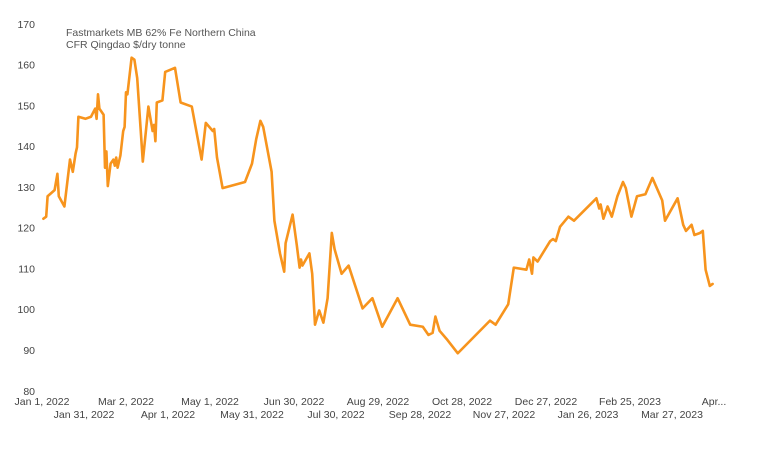 This screenshot has height=463, width=773. Describe the element at coordinates (26, 229) in the screenshot. I see `y-tick-label: 120` at that location.